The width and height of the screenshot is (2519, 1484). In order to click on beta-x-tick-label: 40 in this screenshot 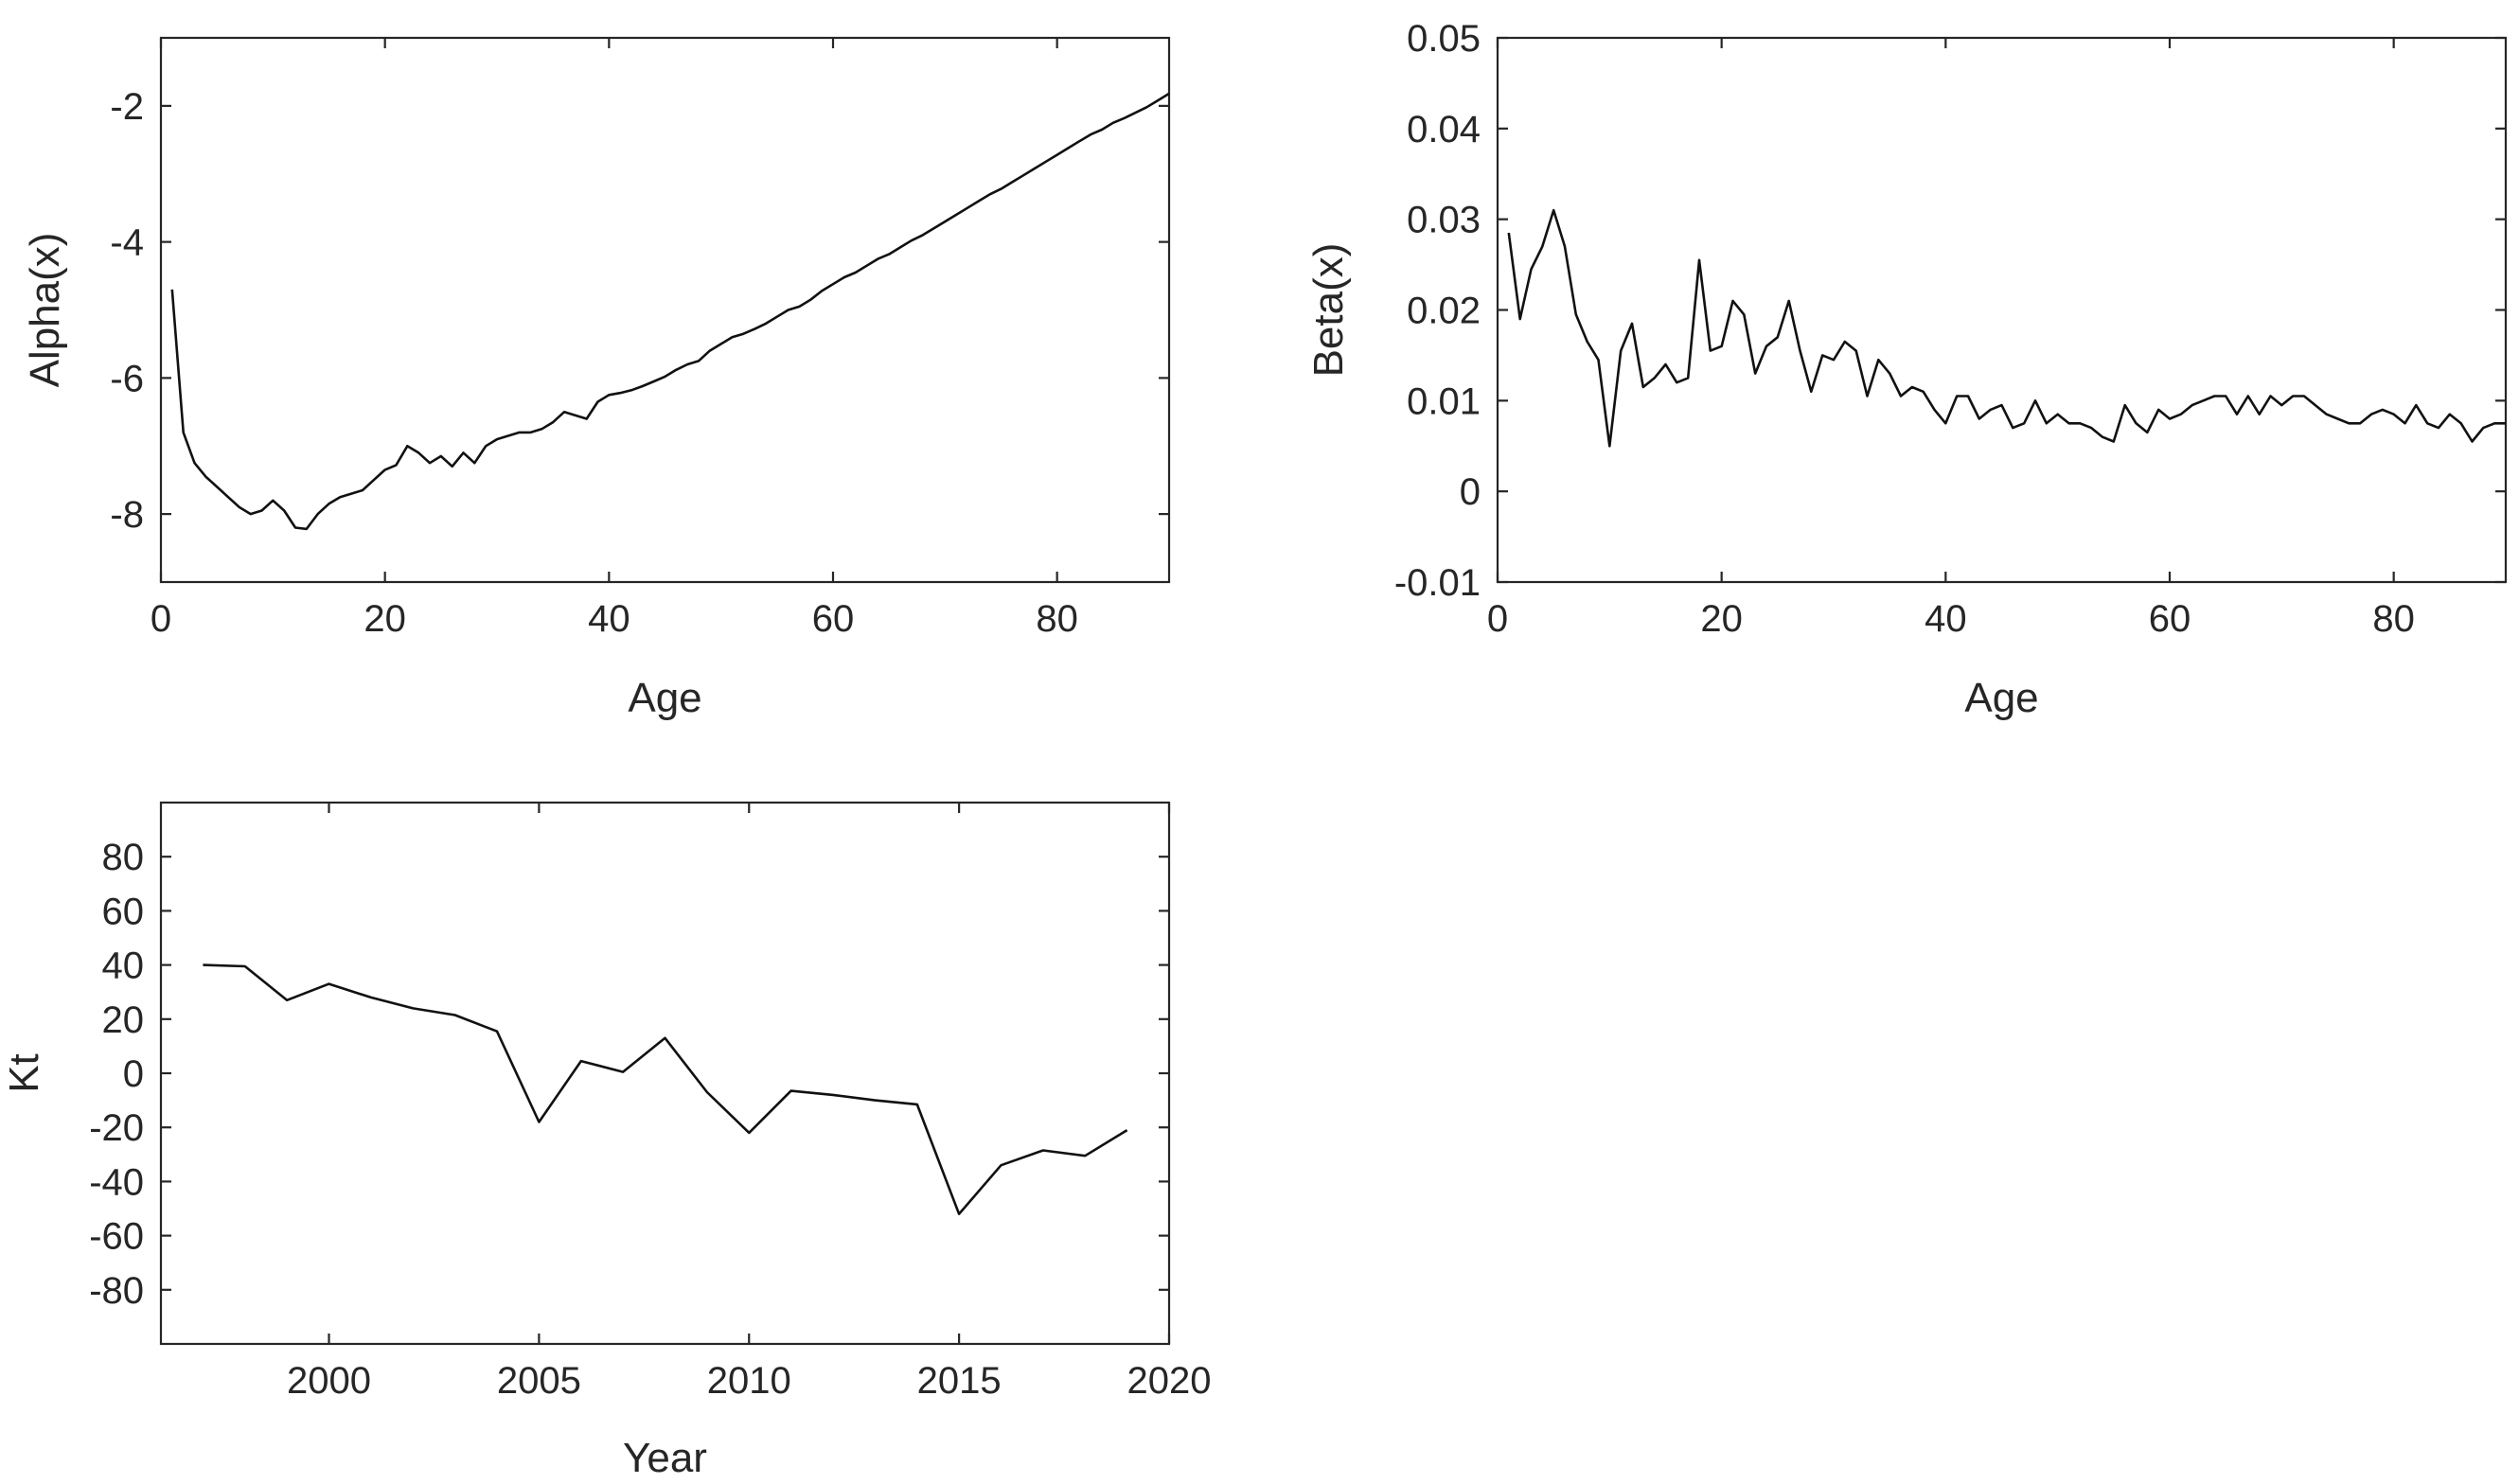, I will do `click(1946, 619)`.